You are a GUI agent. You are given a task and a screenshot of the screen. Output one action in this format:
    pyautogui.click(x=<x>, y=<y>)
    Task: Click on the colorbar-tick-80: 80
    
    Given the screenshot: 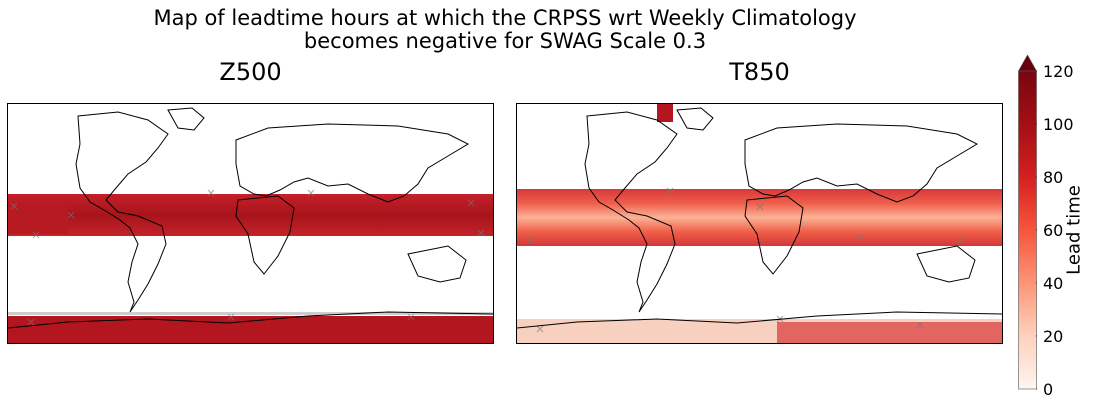 What is the action you would take?
    pyautogui.click(x=1053, y=177)
    